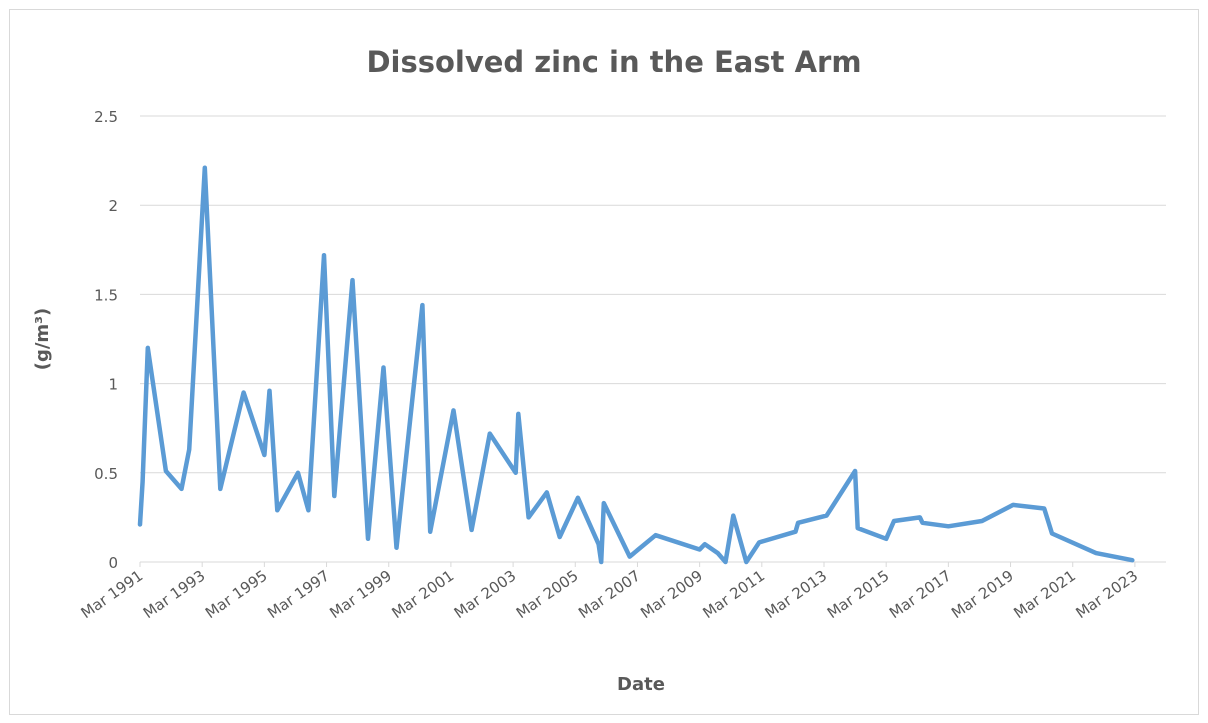 This screenshot has width=1208, height=723. Describe the element at coordinates (106, 117) in the screenshot. I see `y-tick-label: 2.5` at that location.